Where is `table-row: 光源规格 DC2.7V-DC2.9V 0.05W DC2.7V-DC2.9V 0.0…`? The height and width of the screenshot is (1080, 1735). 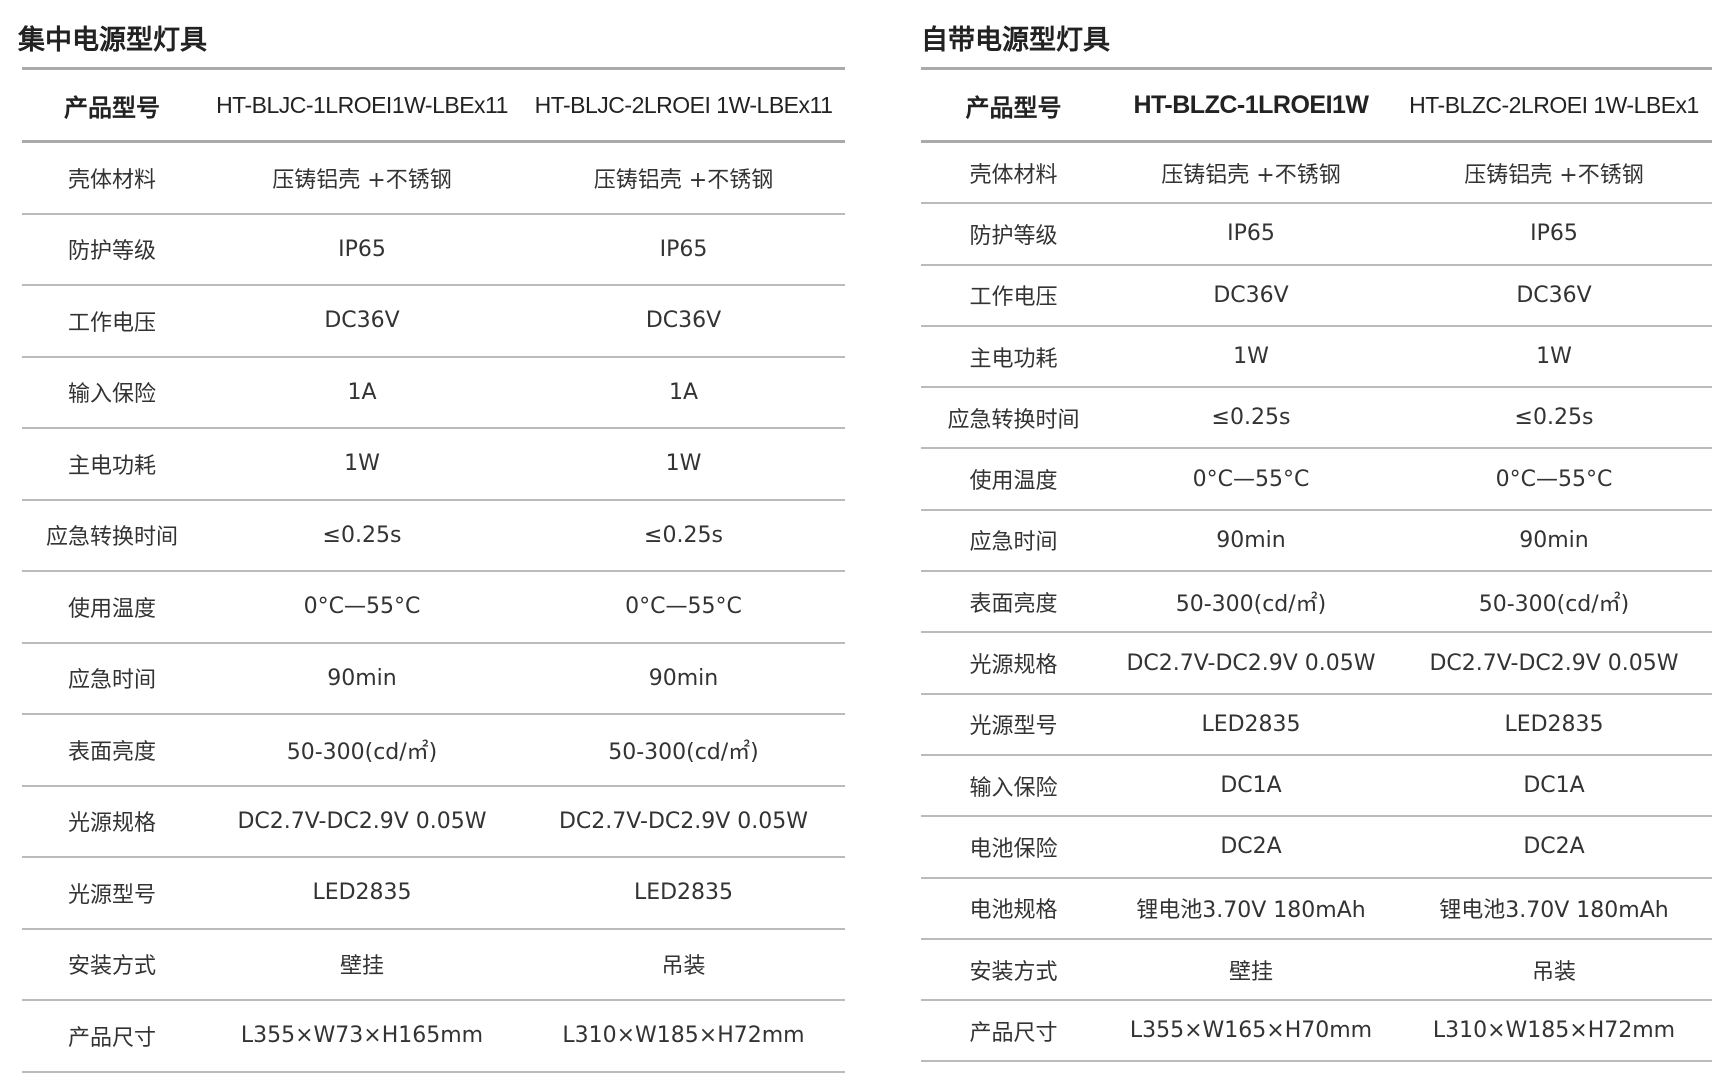
table-row: 光源规格 DC2.7V-DC2.9V 0.05W DC2.7V-DC2.9V 0.0… is located at coordinates (433, 821).